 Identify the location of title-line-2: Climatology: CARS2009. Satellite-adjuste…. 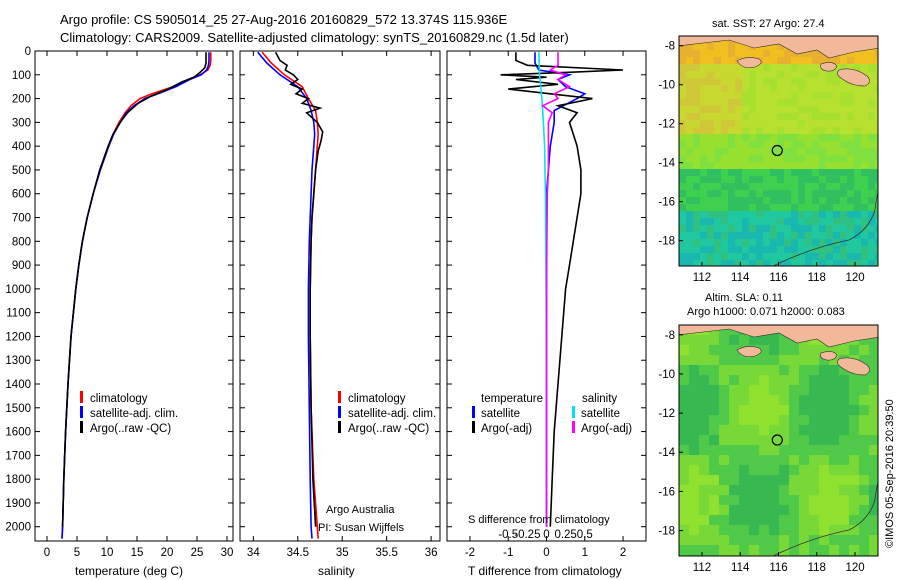
(314, 37).